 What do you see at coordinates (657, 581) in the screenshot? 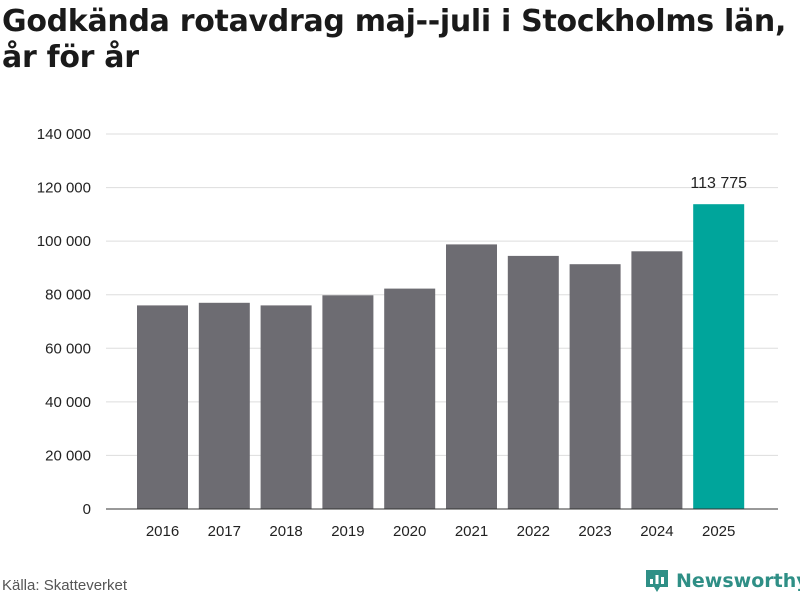
I see `bar-chart-logo-icon` at bounding box center [657, 581].